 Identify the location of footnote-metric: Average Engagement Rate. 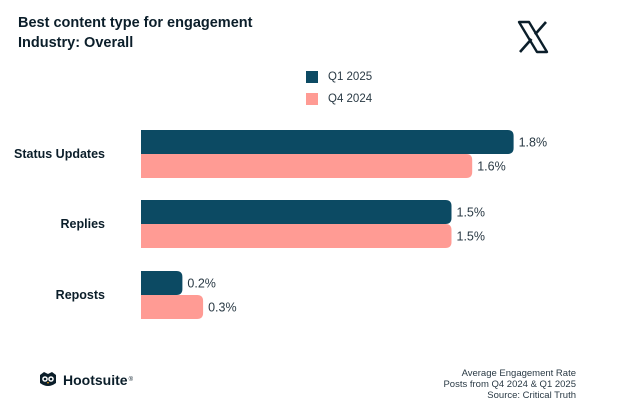
(518, 373).